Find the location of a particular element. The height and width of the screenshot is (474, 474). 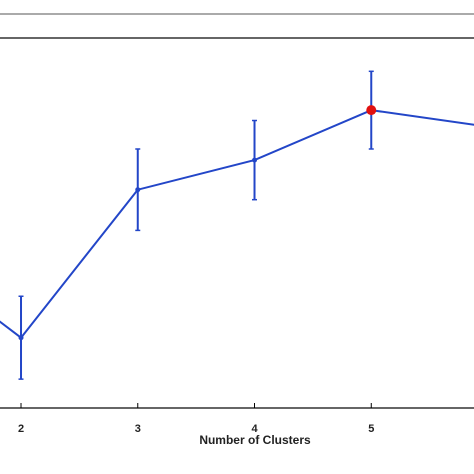

highlight-point is located at coordinates (371, 110).